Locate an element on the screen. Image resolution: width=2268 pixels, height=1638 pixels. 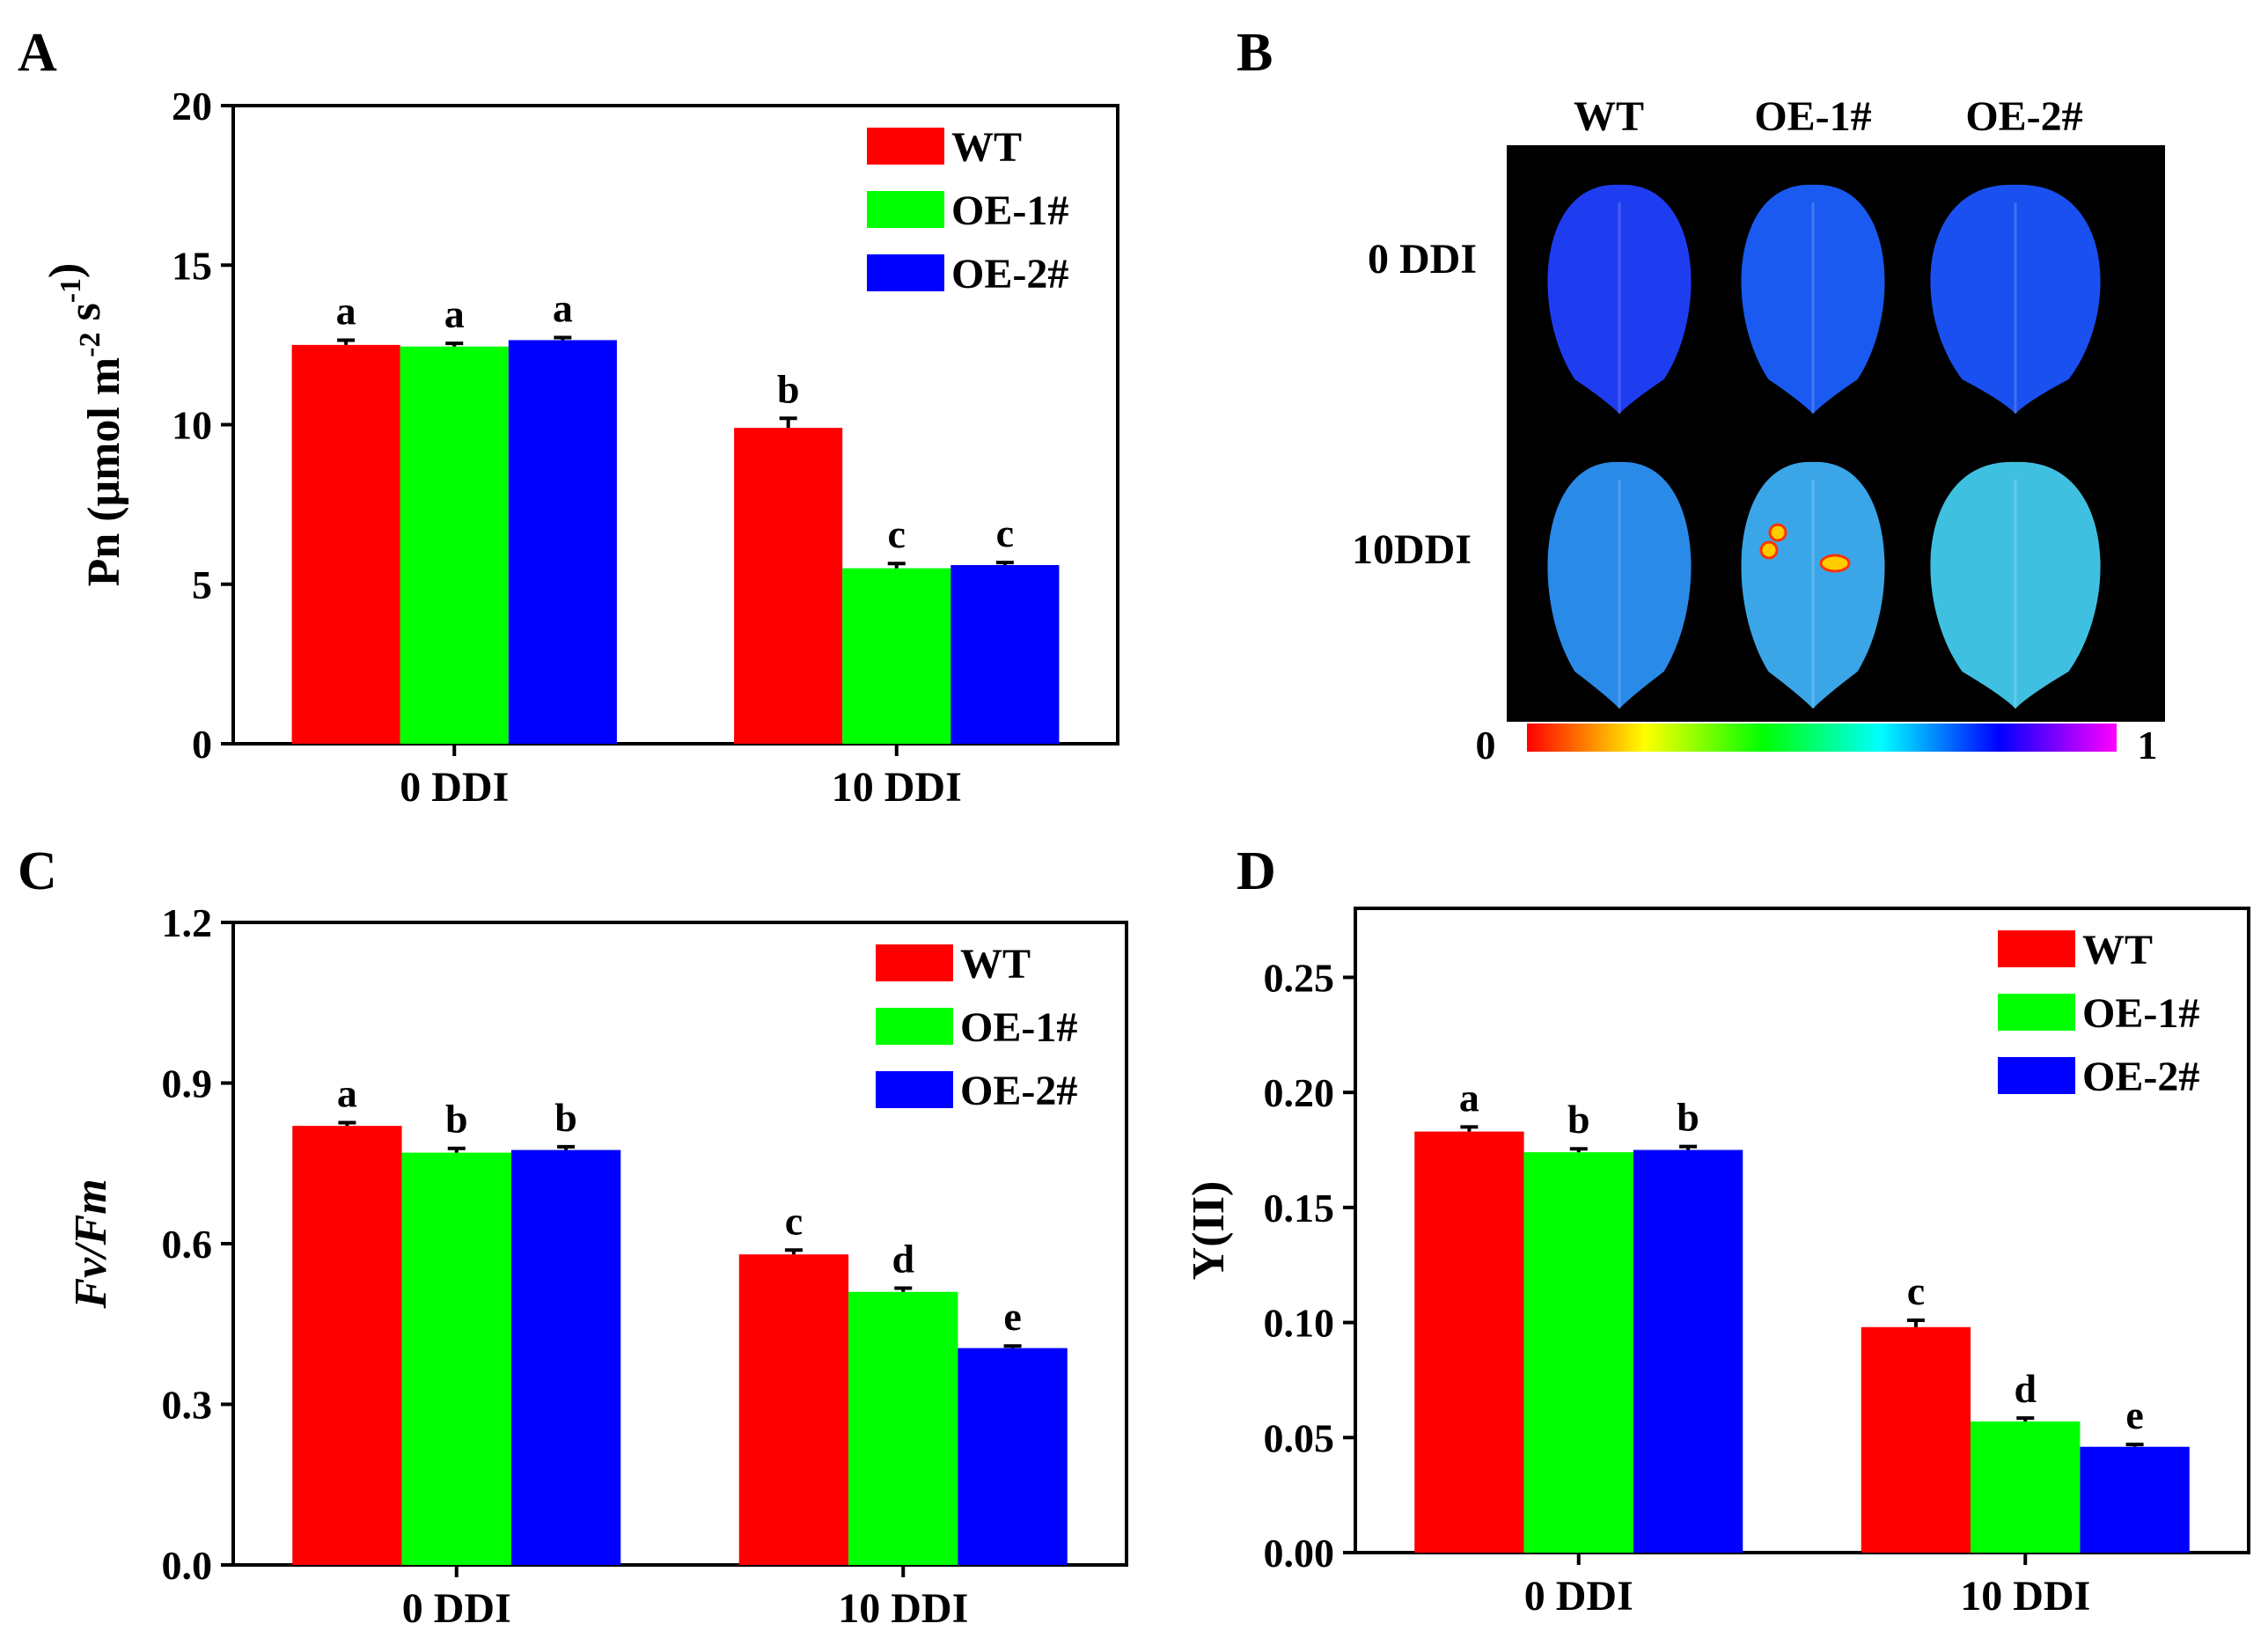
significance-letter: e is located at coordinates (2134, 1414).